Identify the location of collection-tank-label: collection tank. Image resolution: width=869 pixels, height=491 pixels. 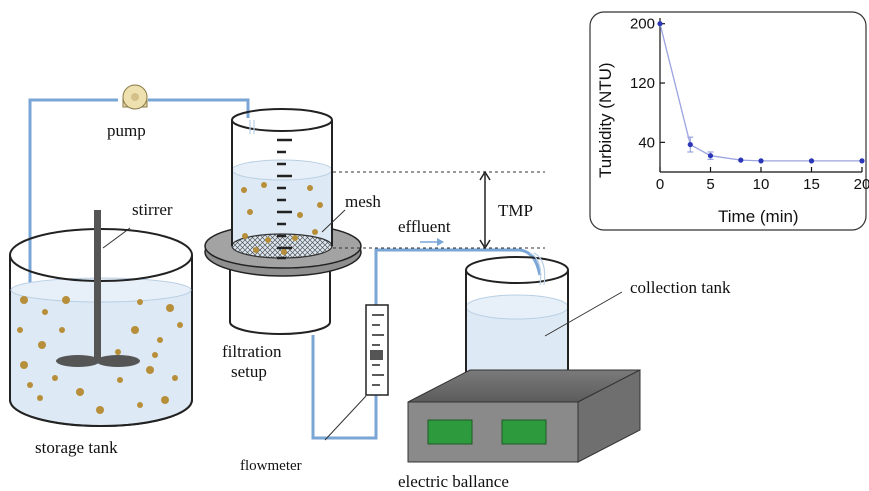
(680, 287).